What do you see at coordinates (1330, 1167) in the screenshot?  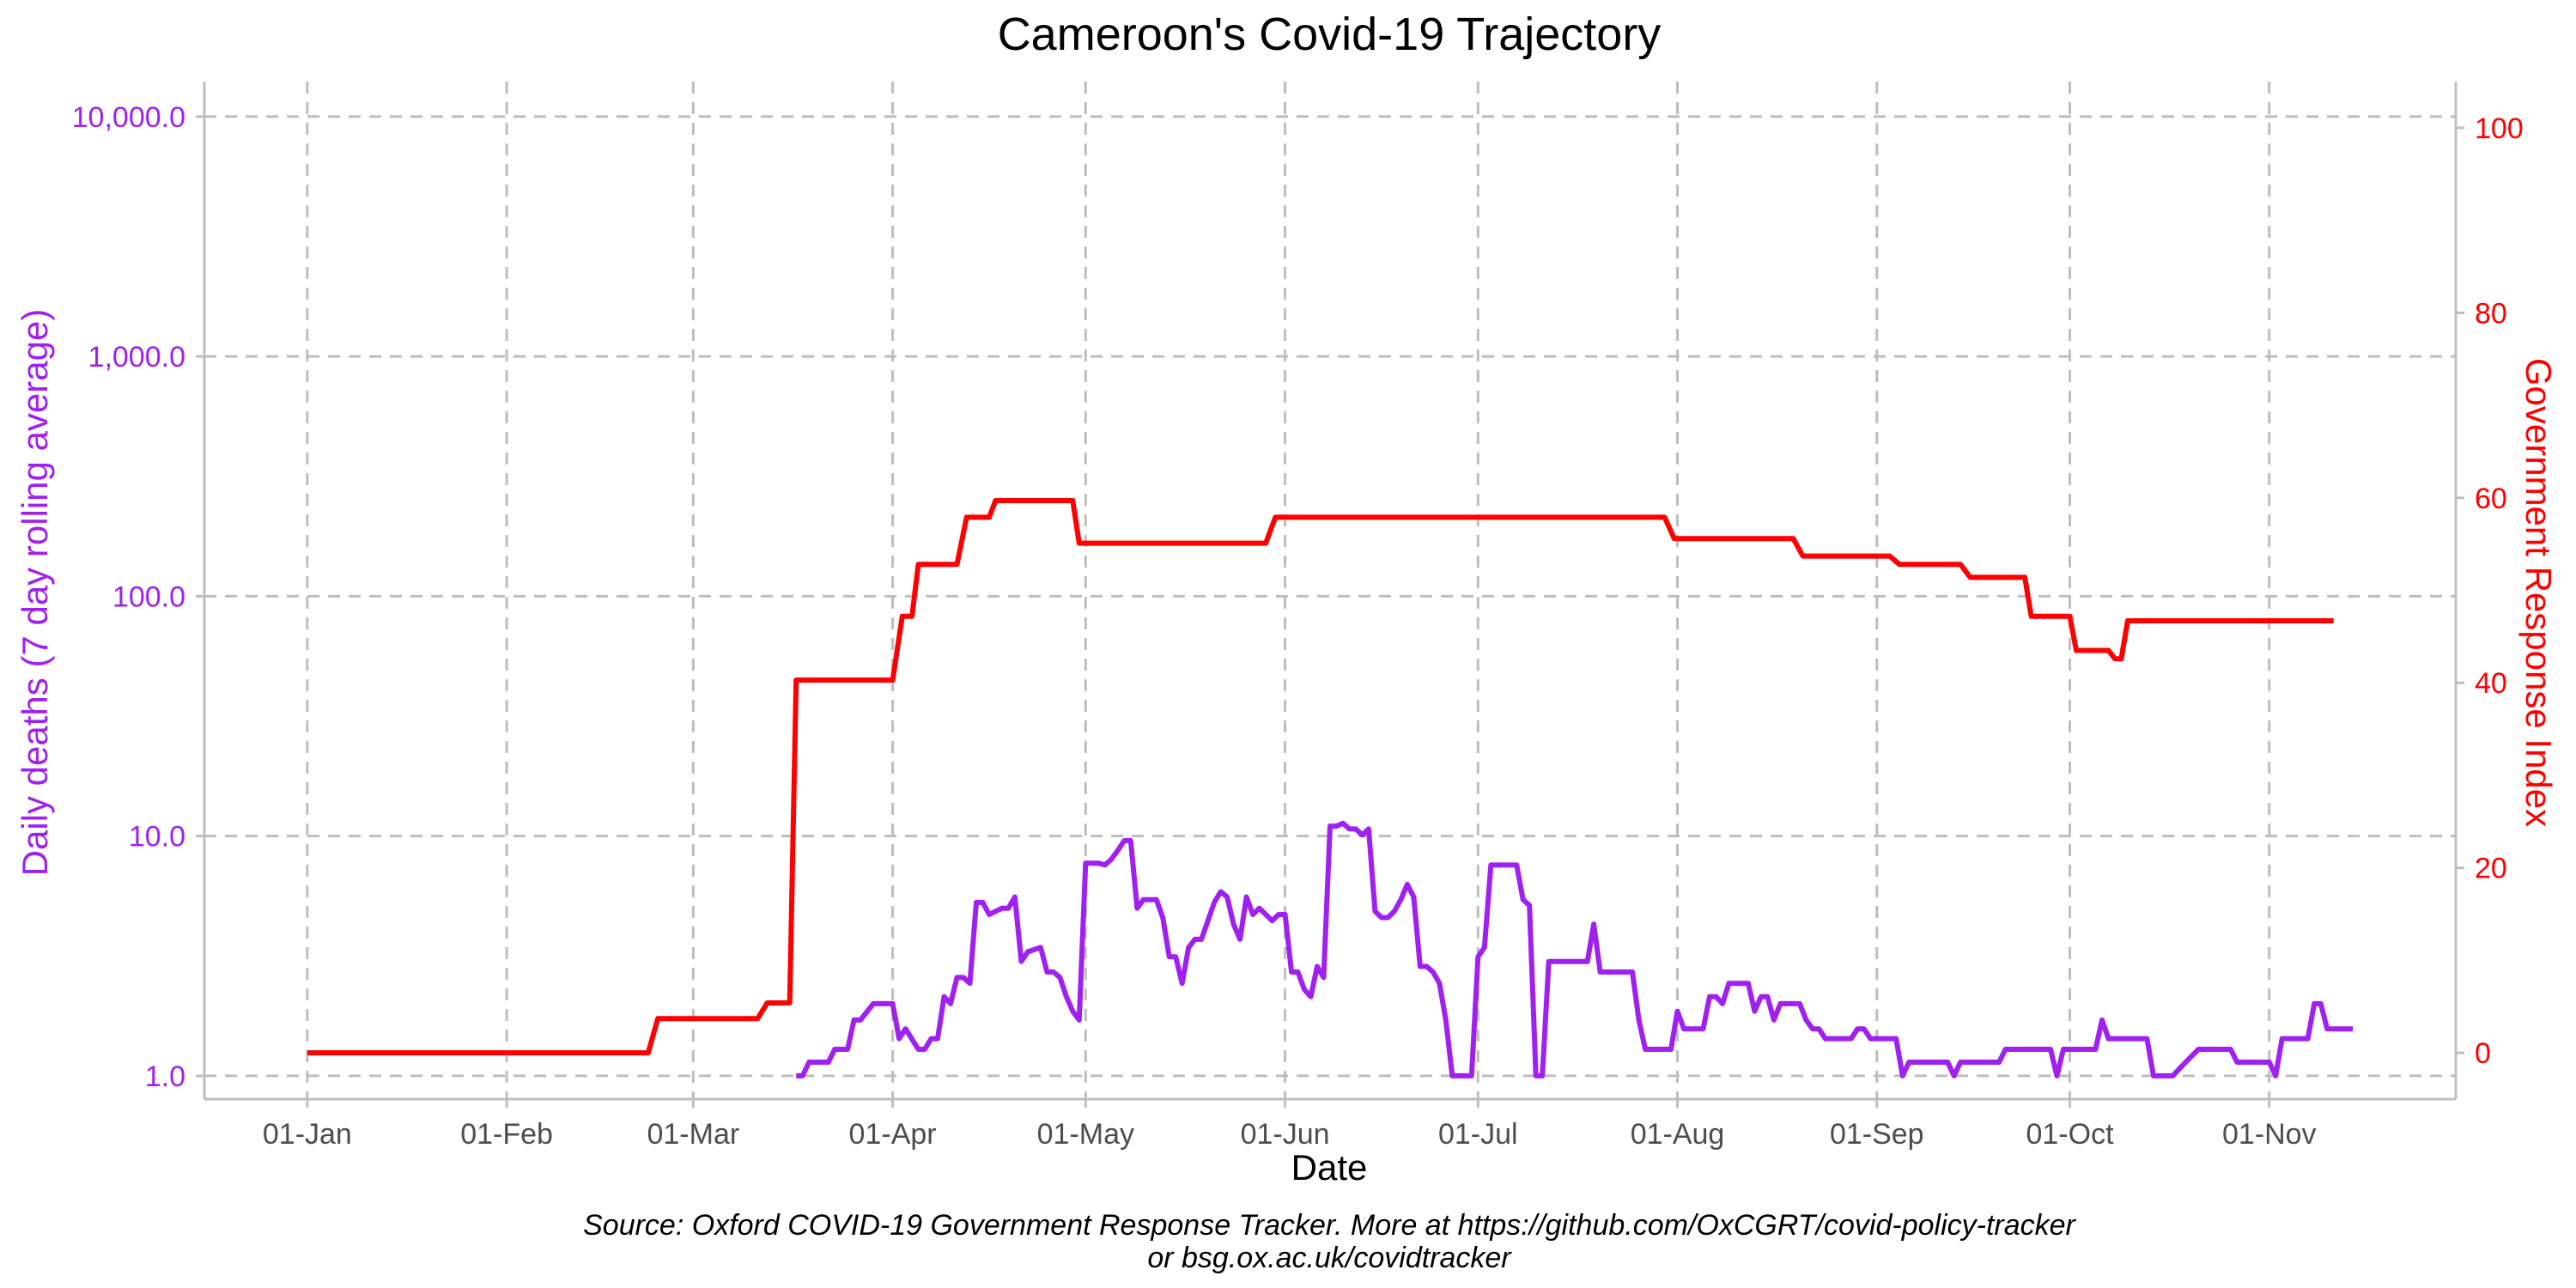 I see `x-axis-title: Date` at bounding box center [1330, 1167].